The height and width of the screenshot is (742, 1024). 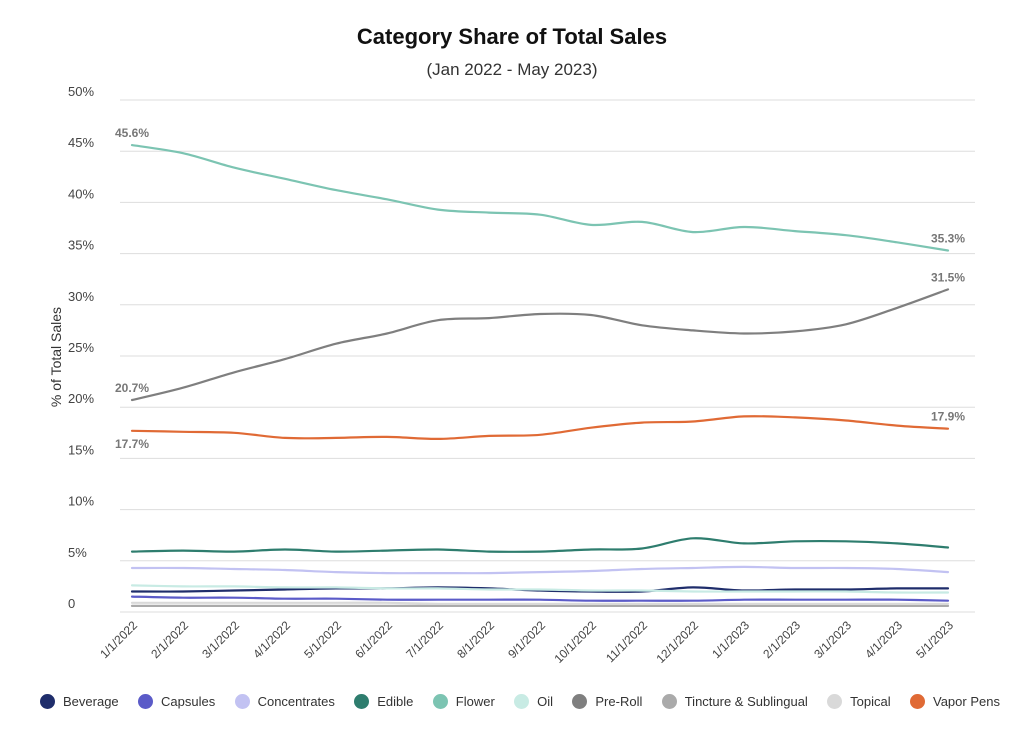 I want to click on data-label: 45.6%, so click(x=132, y=133).